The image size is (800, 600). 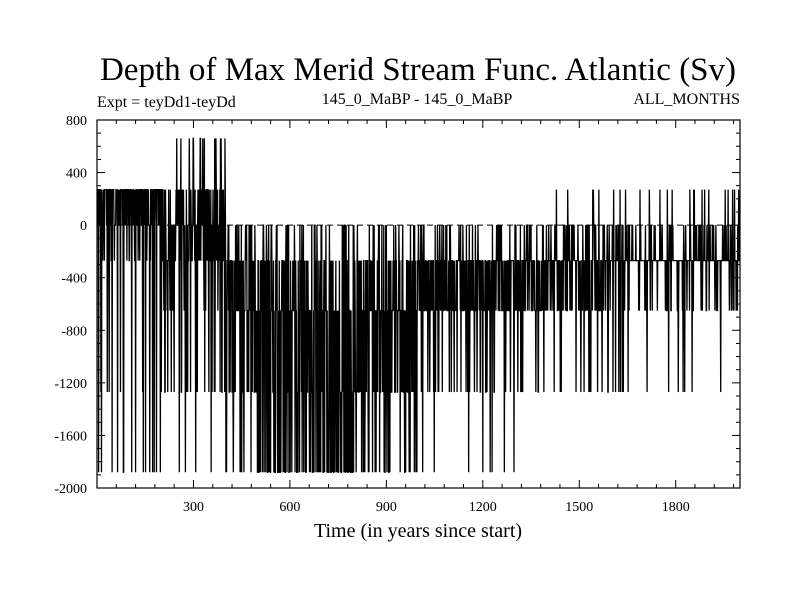 I want to click on chart-subtitle-left: Expt = teyDd1-teyDd, so click(x=166, y=102).